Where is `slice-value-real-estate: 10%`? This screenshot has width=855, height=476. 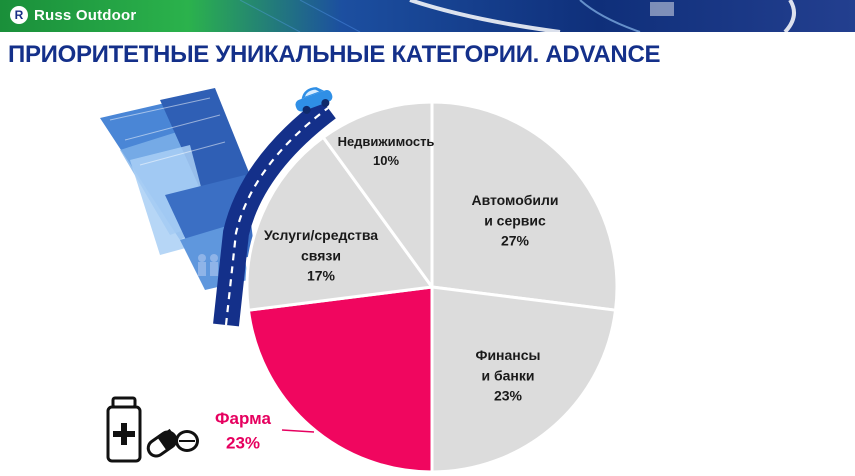
slice-value-real-estate: 10% is located at coordinates (386, 160).